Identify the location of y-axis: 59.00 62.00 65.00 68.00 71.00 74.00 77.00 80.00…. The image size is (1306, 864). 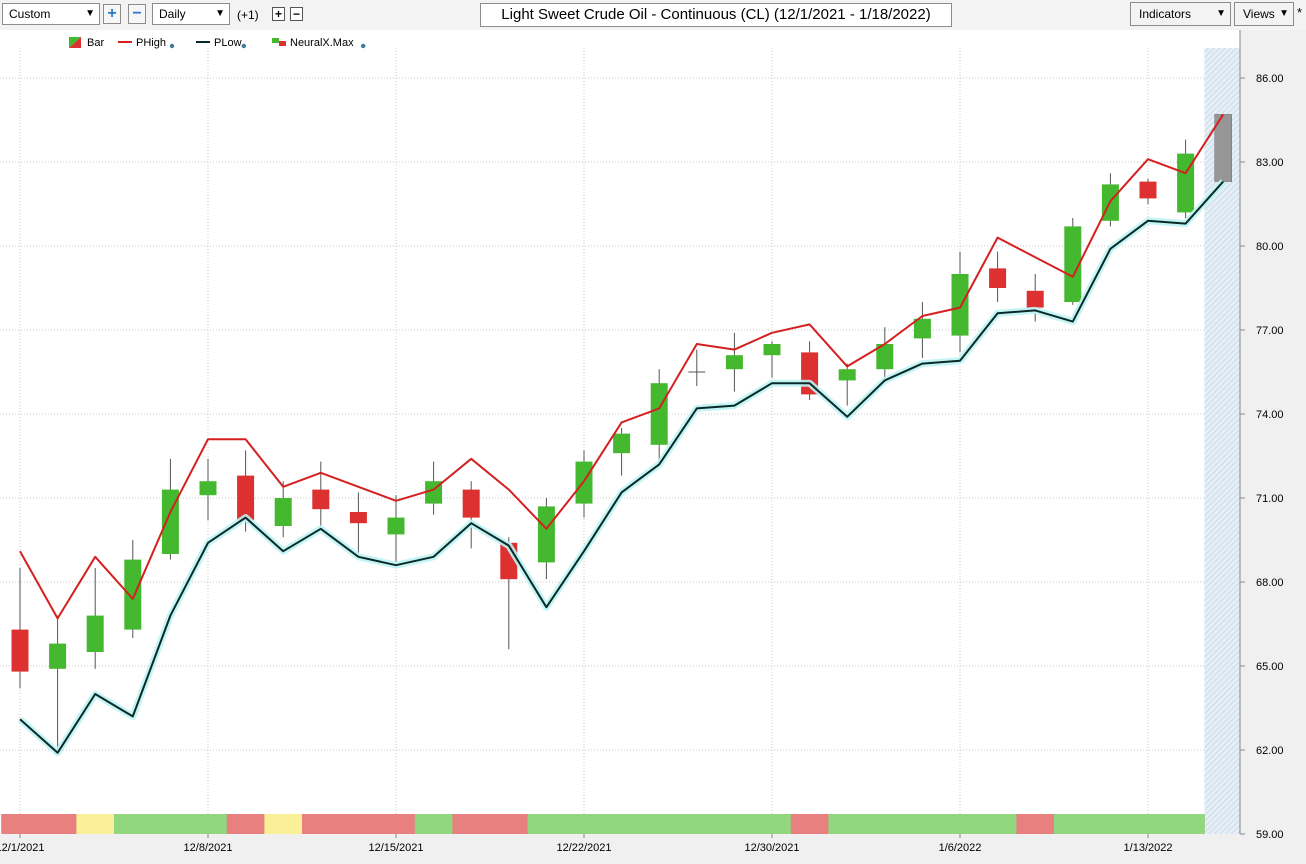
(1262, 457).